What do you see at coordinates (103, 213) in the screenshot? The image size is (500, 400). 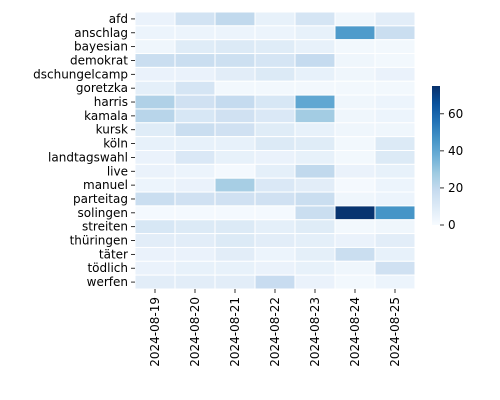 I see `y-tick-label: solingen` at bounding box center [103, 213].